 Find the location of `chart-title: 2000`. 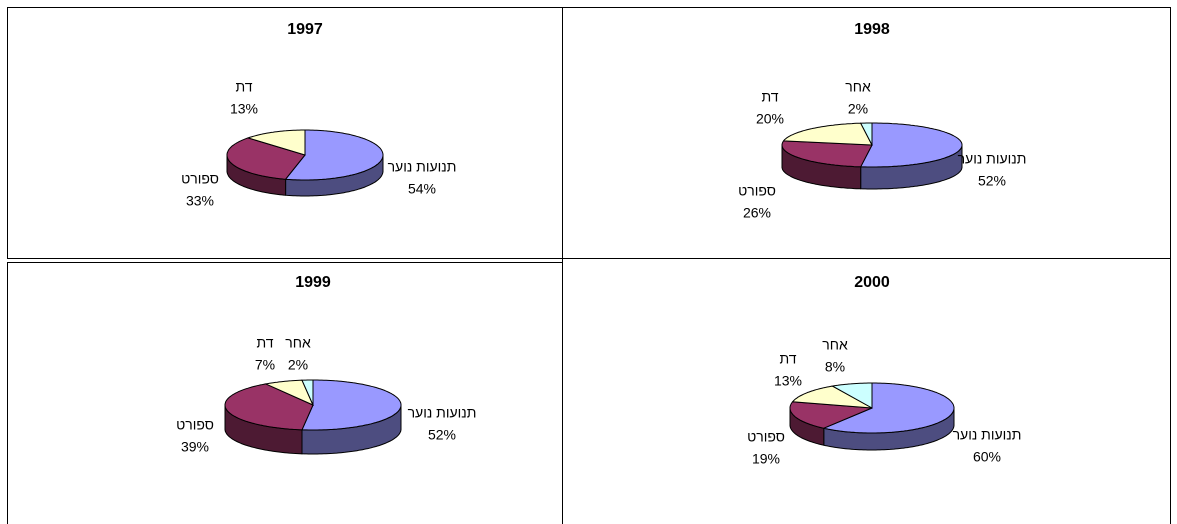

chart-title: 2000 is located at coordinates (872, 282).